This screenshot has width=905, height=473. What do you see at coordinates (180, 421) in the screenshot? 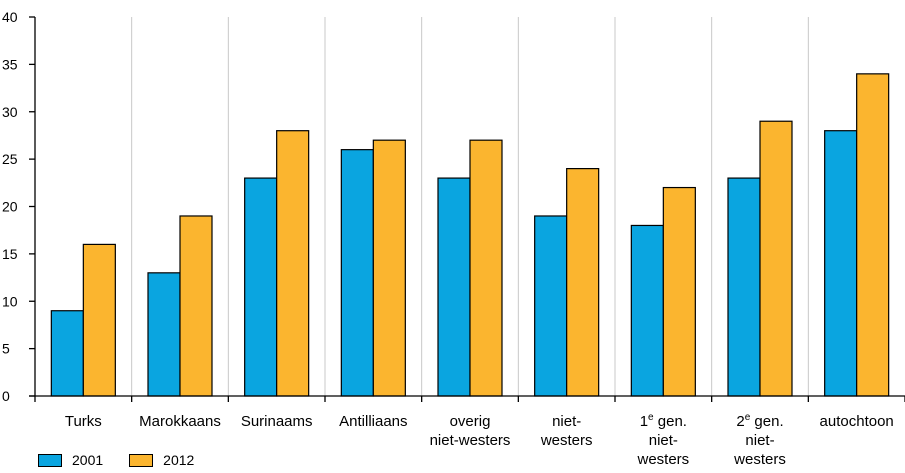
I see `category-label: Marokkaans` at bounding box center [180, 421].